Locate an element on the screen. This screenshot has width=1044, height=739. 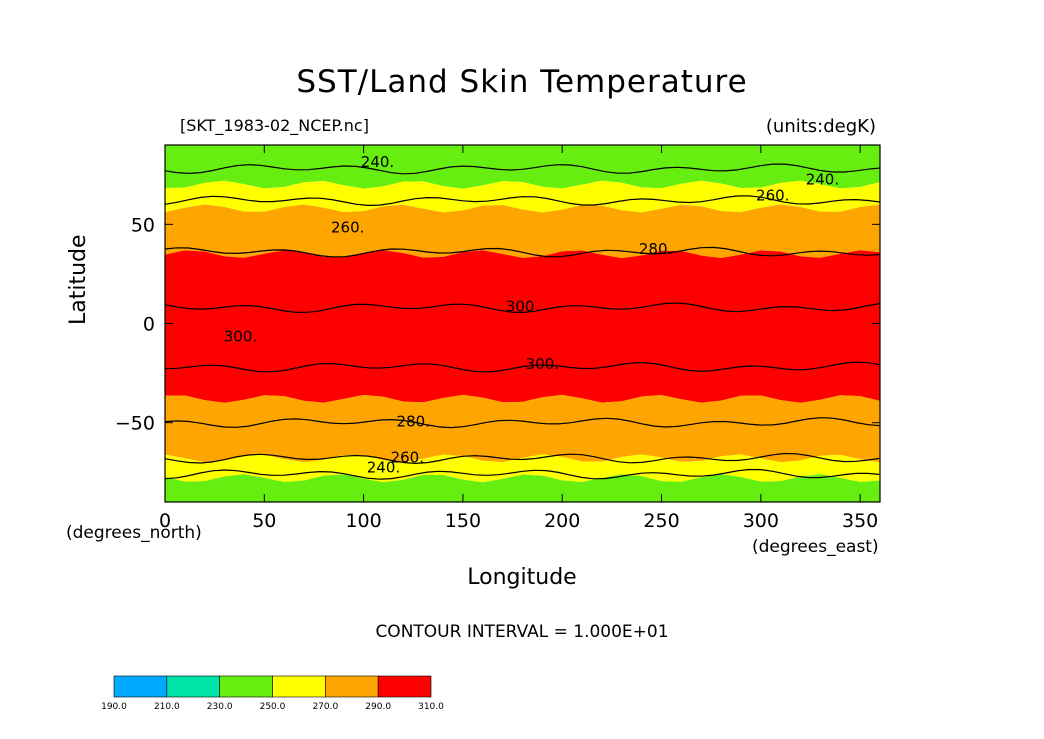
units-label: (units:degK) is located at coordinates (820, 126).